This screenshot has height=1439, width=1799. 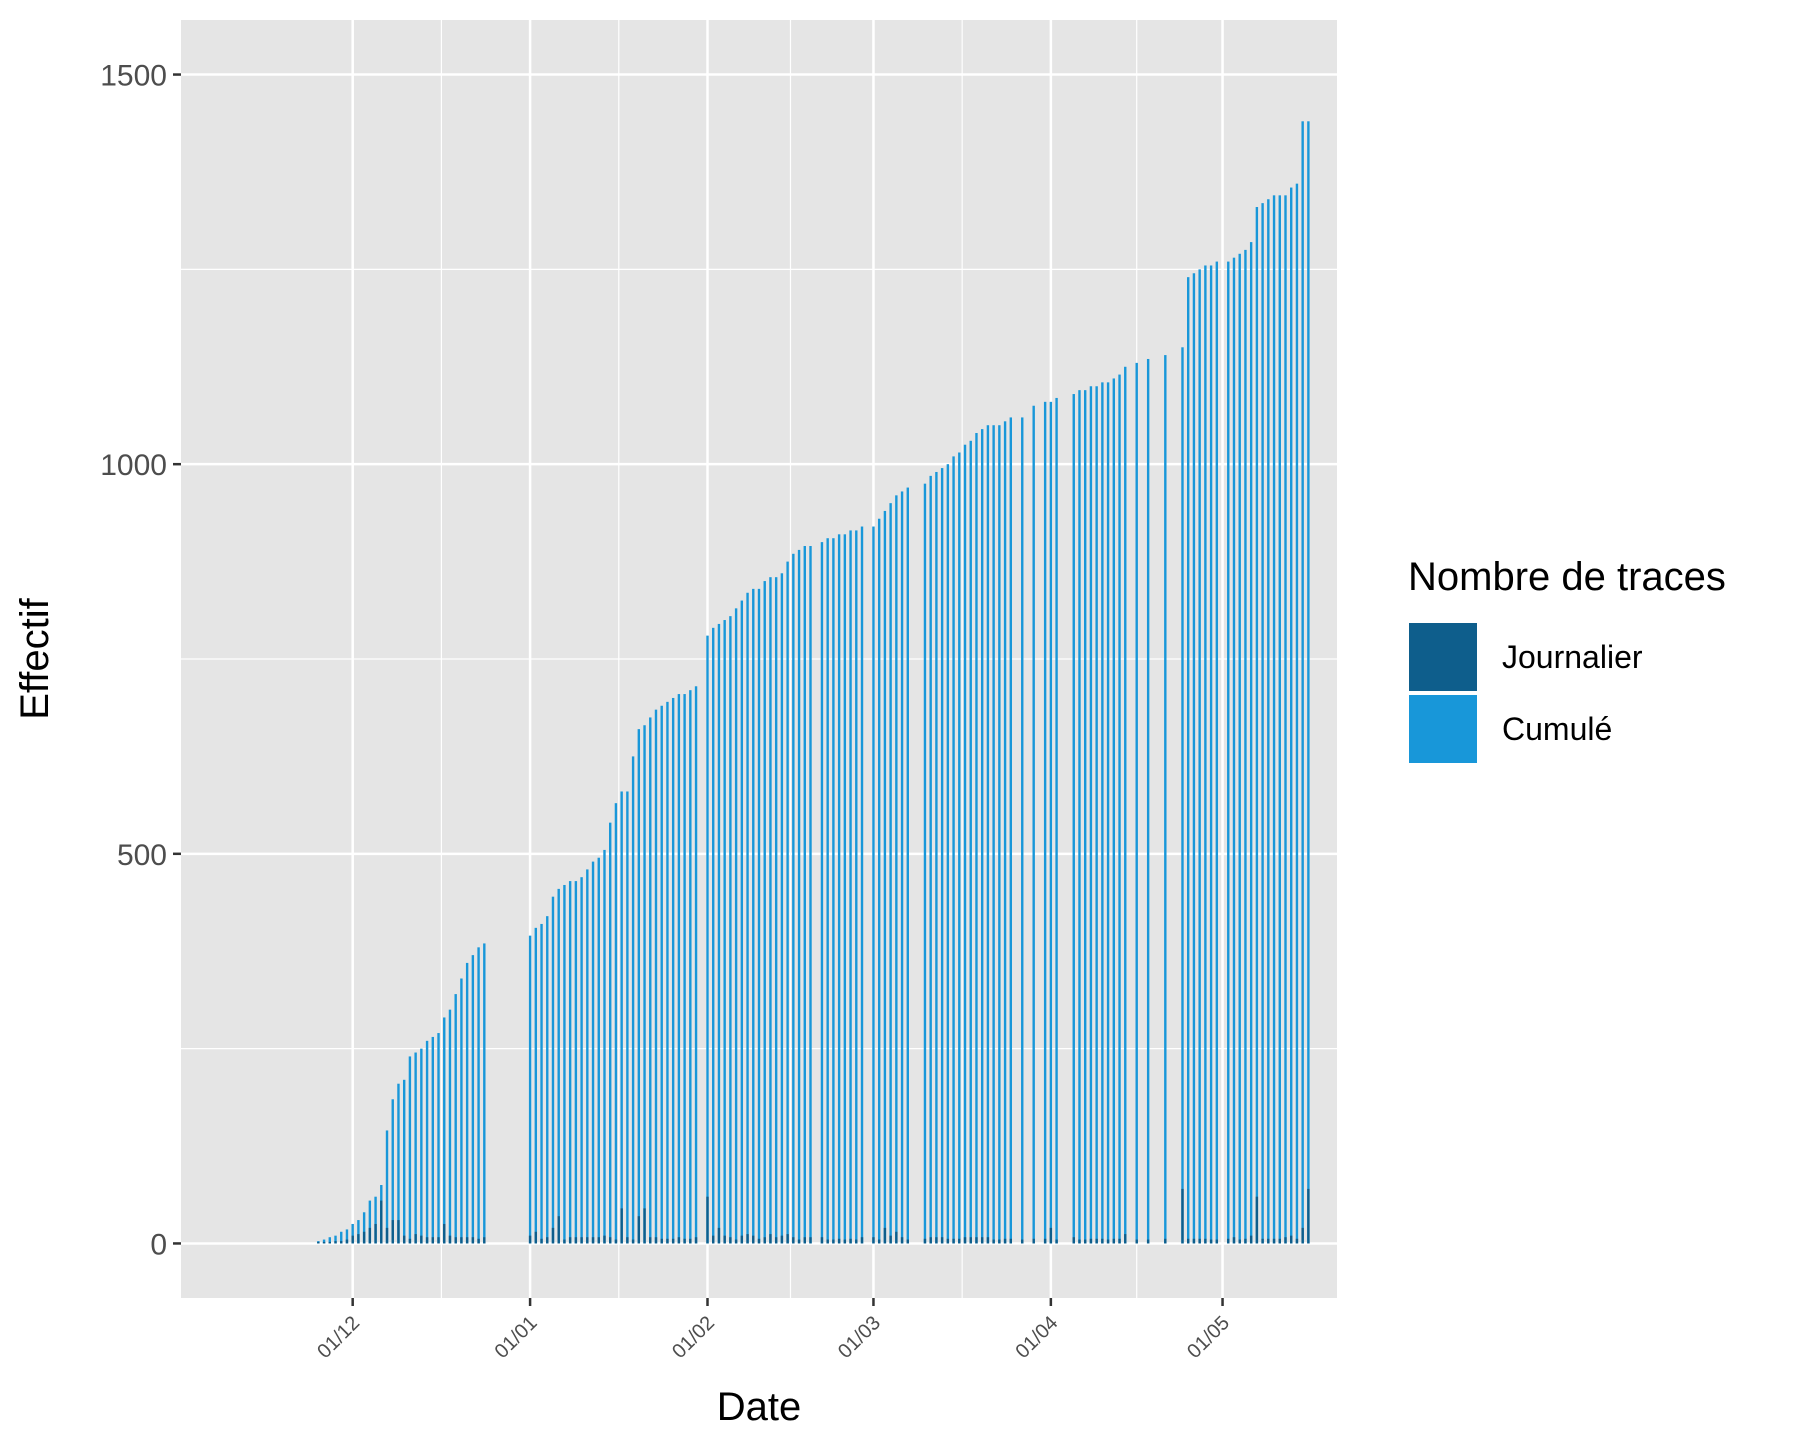 What do you see at coordinates (1208, 1337) in the screenshot?
I see `x-tick-label: 01/05` at bounding box center [1208, 1337].